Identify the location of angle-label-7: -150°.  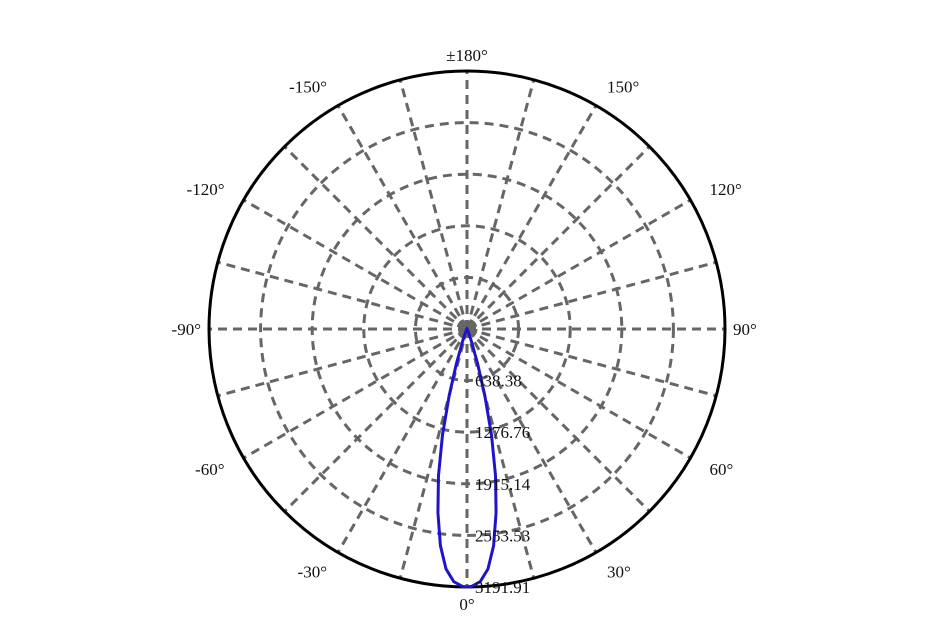
(308, 87).